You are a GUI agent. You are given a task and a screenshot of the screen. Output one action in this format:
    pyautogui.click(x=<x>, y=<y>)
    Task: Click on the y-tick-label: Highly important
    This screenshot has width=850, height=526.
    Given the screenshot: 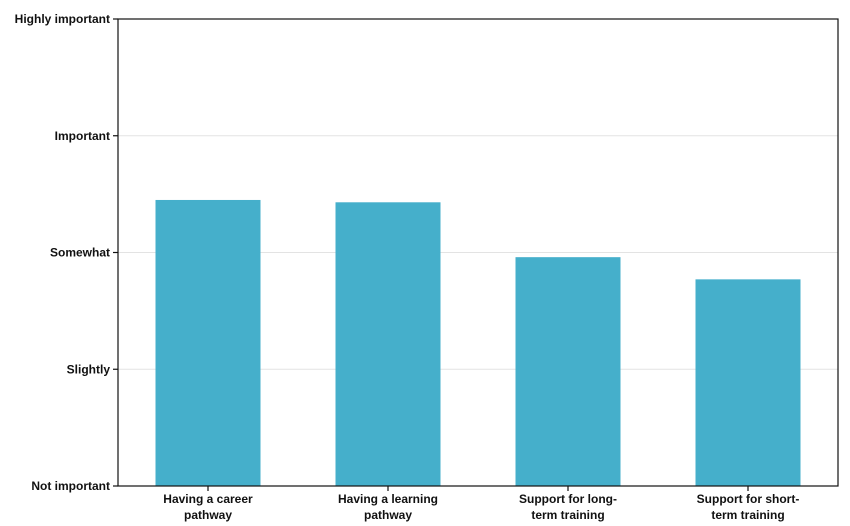 What is the action you would take?
    pyautogui.click(x=62, y=19)
    